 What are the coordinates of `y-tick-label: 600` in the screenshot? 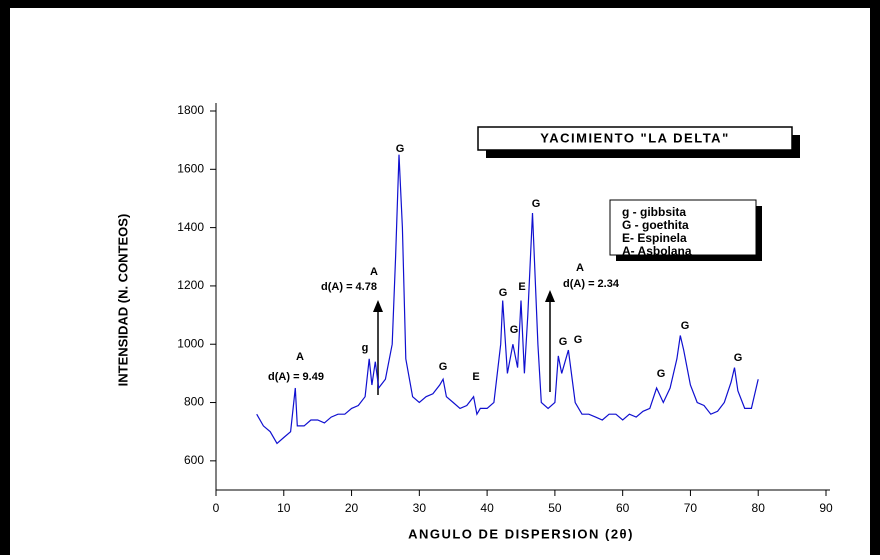 It's located at (194, 460).